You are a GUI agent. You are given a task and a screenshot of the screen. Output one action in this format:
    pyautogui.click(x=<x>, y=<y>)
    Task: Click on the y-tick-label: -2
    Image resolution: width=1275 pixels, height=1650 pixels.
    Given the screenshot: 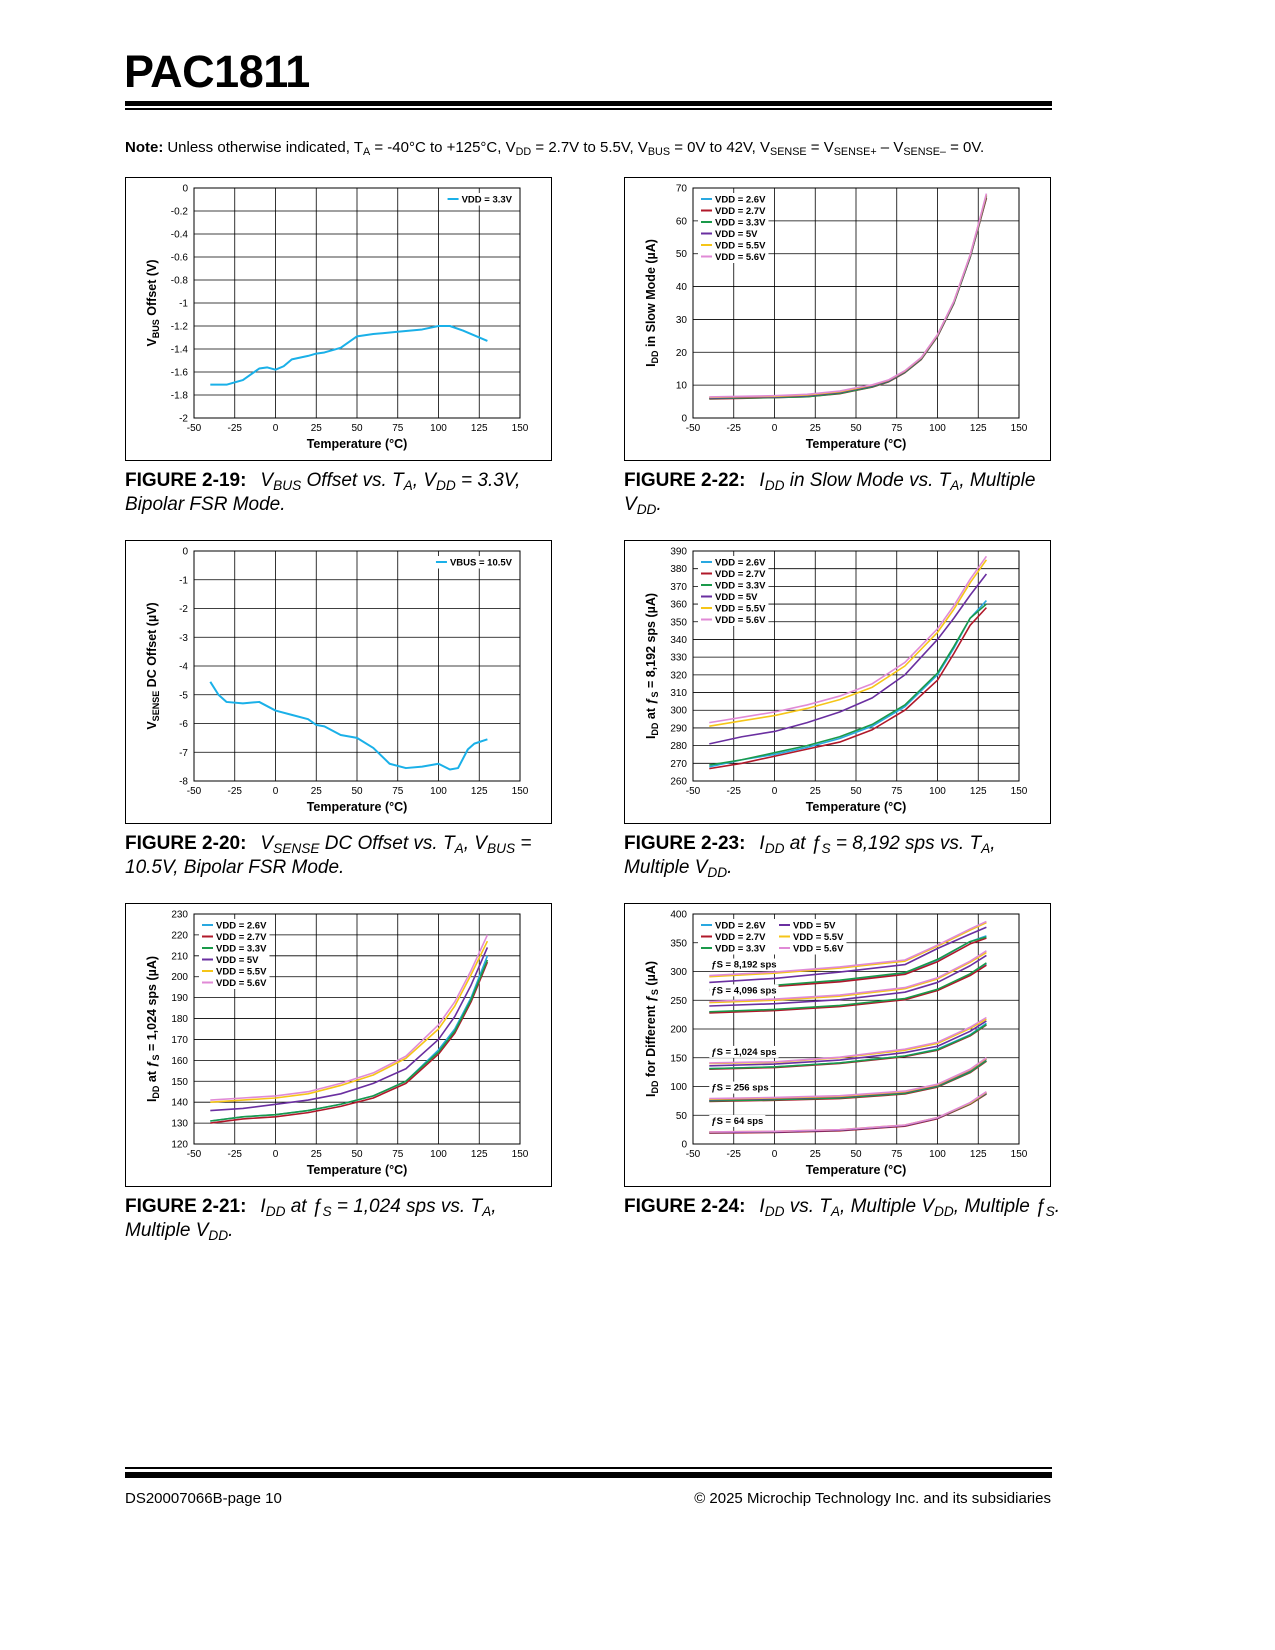 What is the action you would take?
    pyautogui.click(x=183, y=609)
    